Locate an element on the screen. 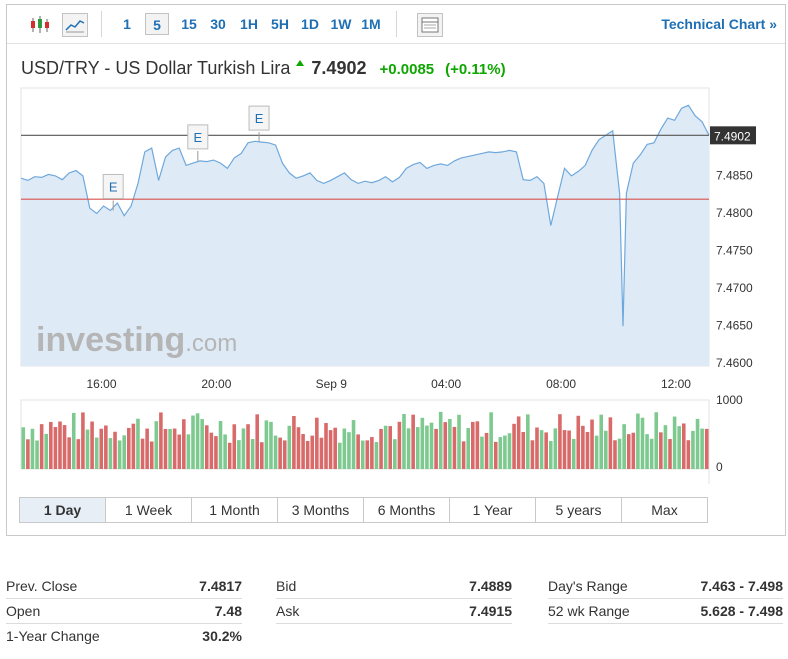 The height and width of the screenshot is (659, 788). table-icon is located at coordinates (430, 25).